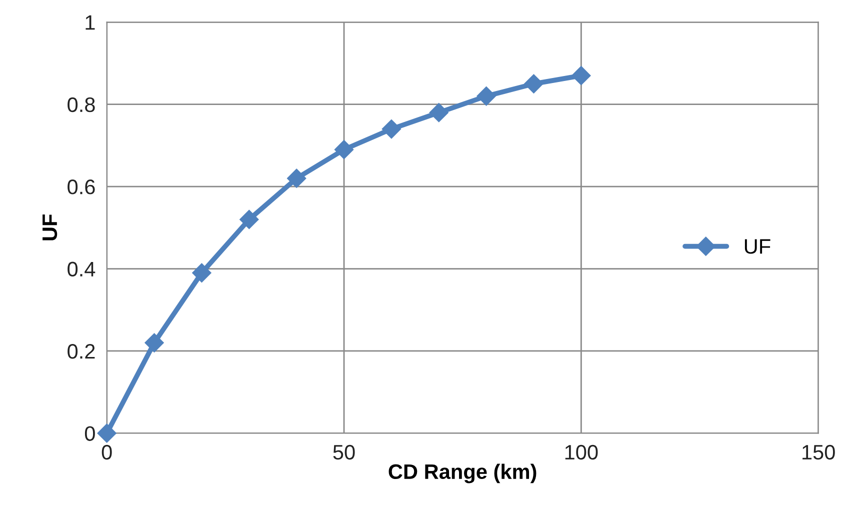 The height and width of the screenshot is (527, 848). I want to click on y-tick-label: 0.4, so click(82, 269).